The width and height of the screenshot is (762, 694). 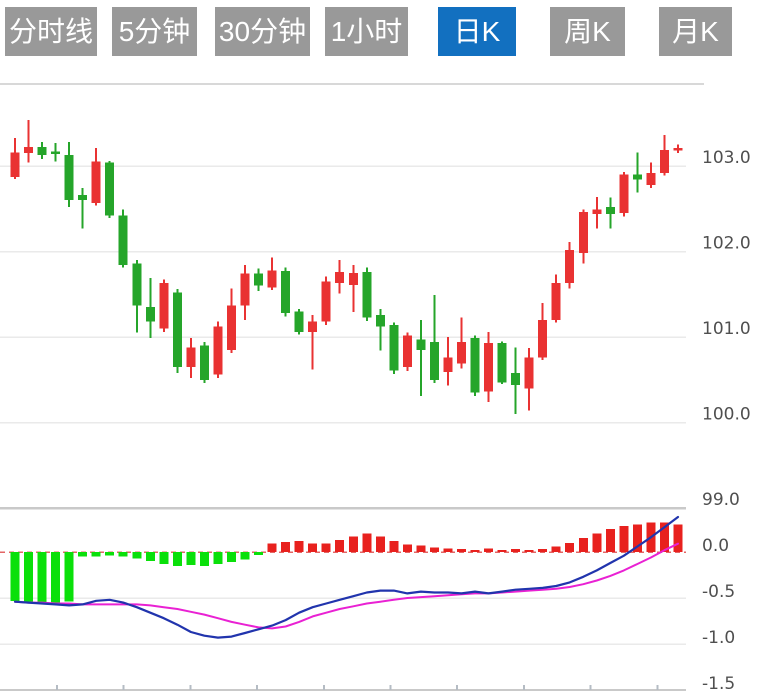 I want to click on macd-axis-label: 0.0, so click(x=715, y=546).